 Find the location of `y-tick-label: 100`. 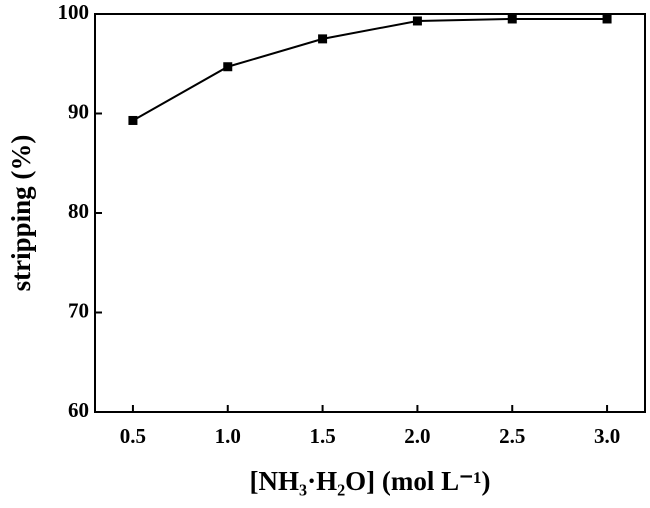

y-tick-label: 100 is located at coordinates (74, 12).